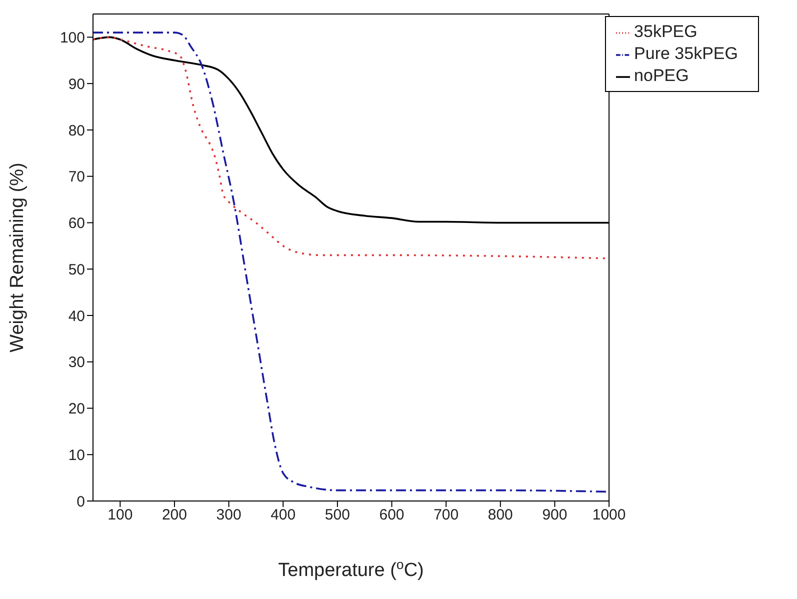  Describe the element at coordinates (76, 455) in the screenshot. I see `y-tick-label: 10` at that location.